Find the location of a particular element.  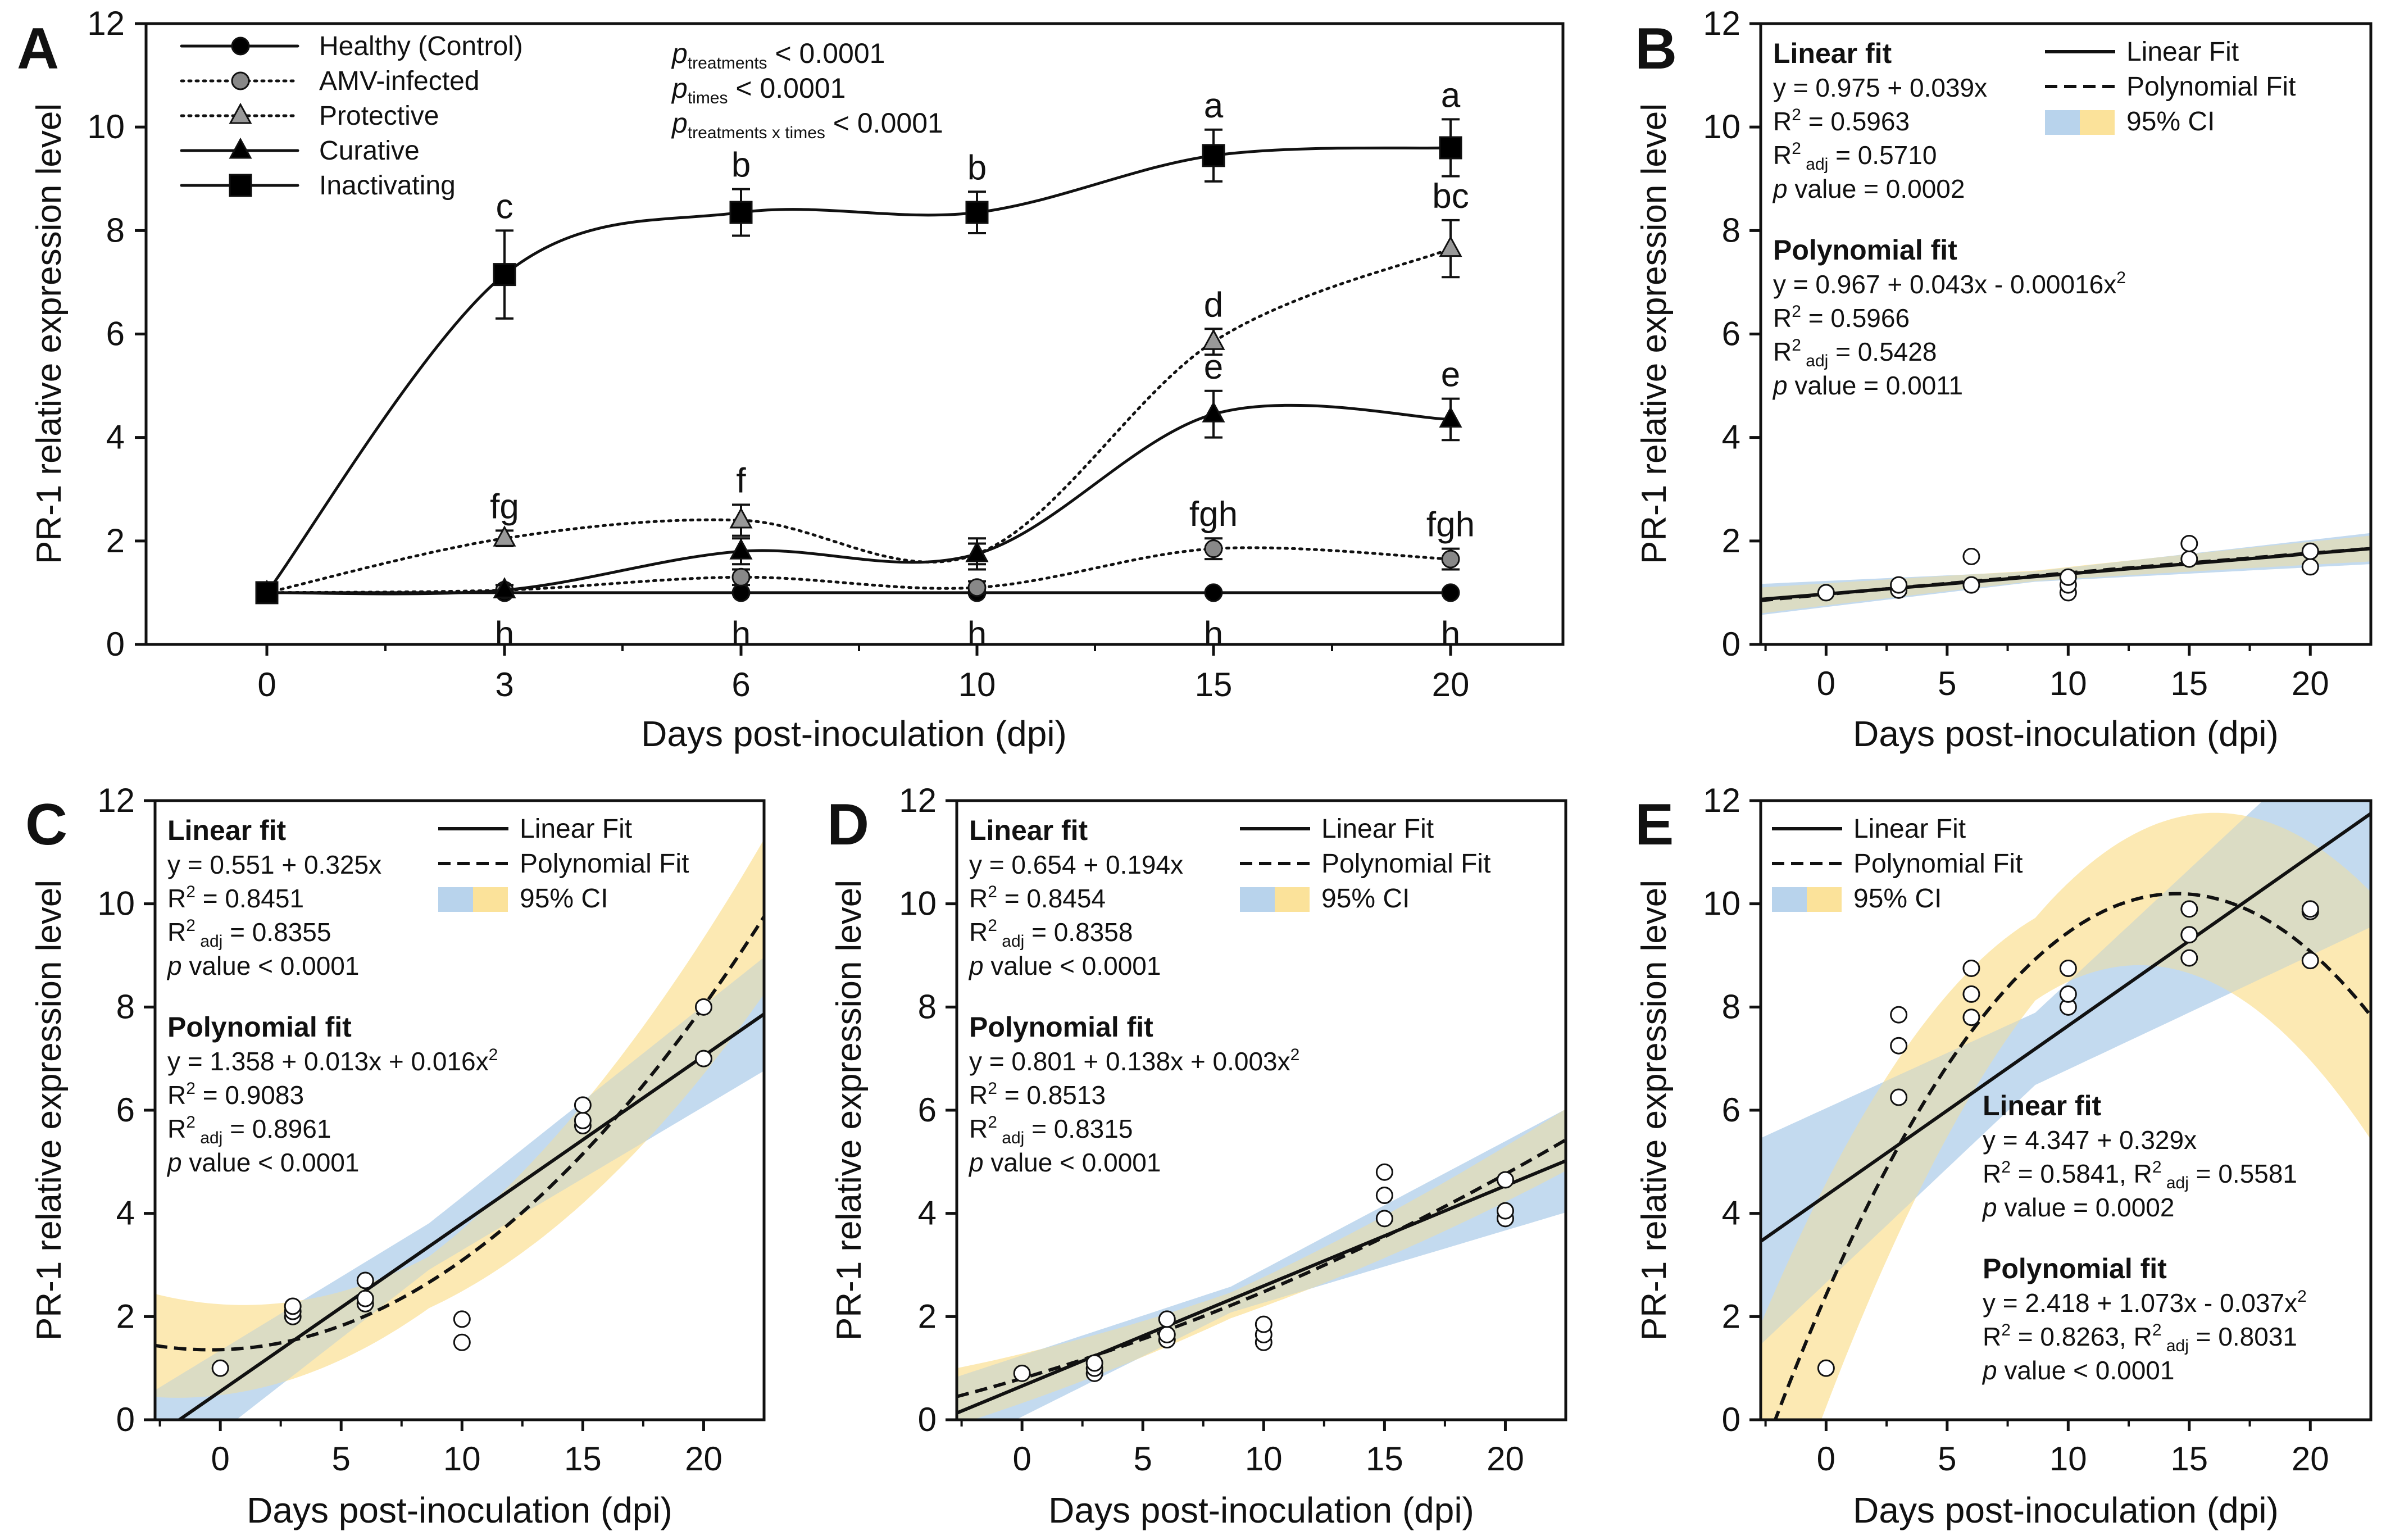

linear-fit-stats-pvalue: p value = 0.0002 is located at coordinates (2077, 1208).